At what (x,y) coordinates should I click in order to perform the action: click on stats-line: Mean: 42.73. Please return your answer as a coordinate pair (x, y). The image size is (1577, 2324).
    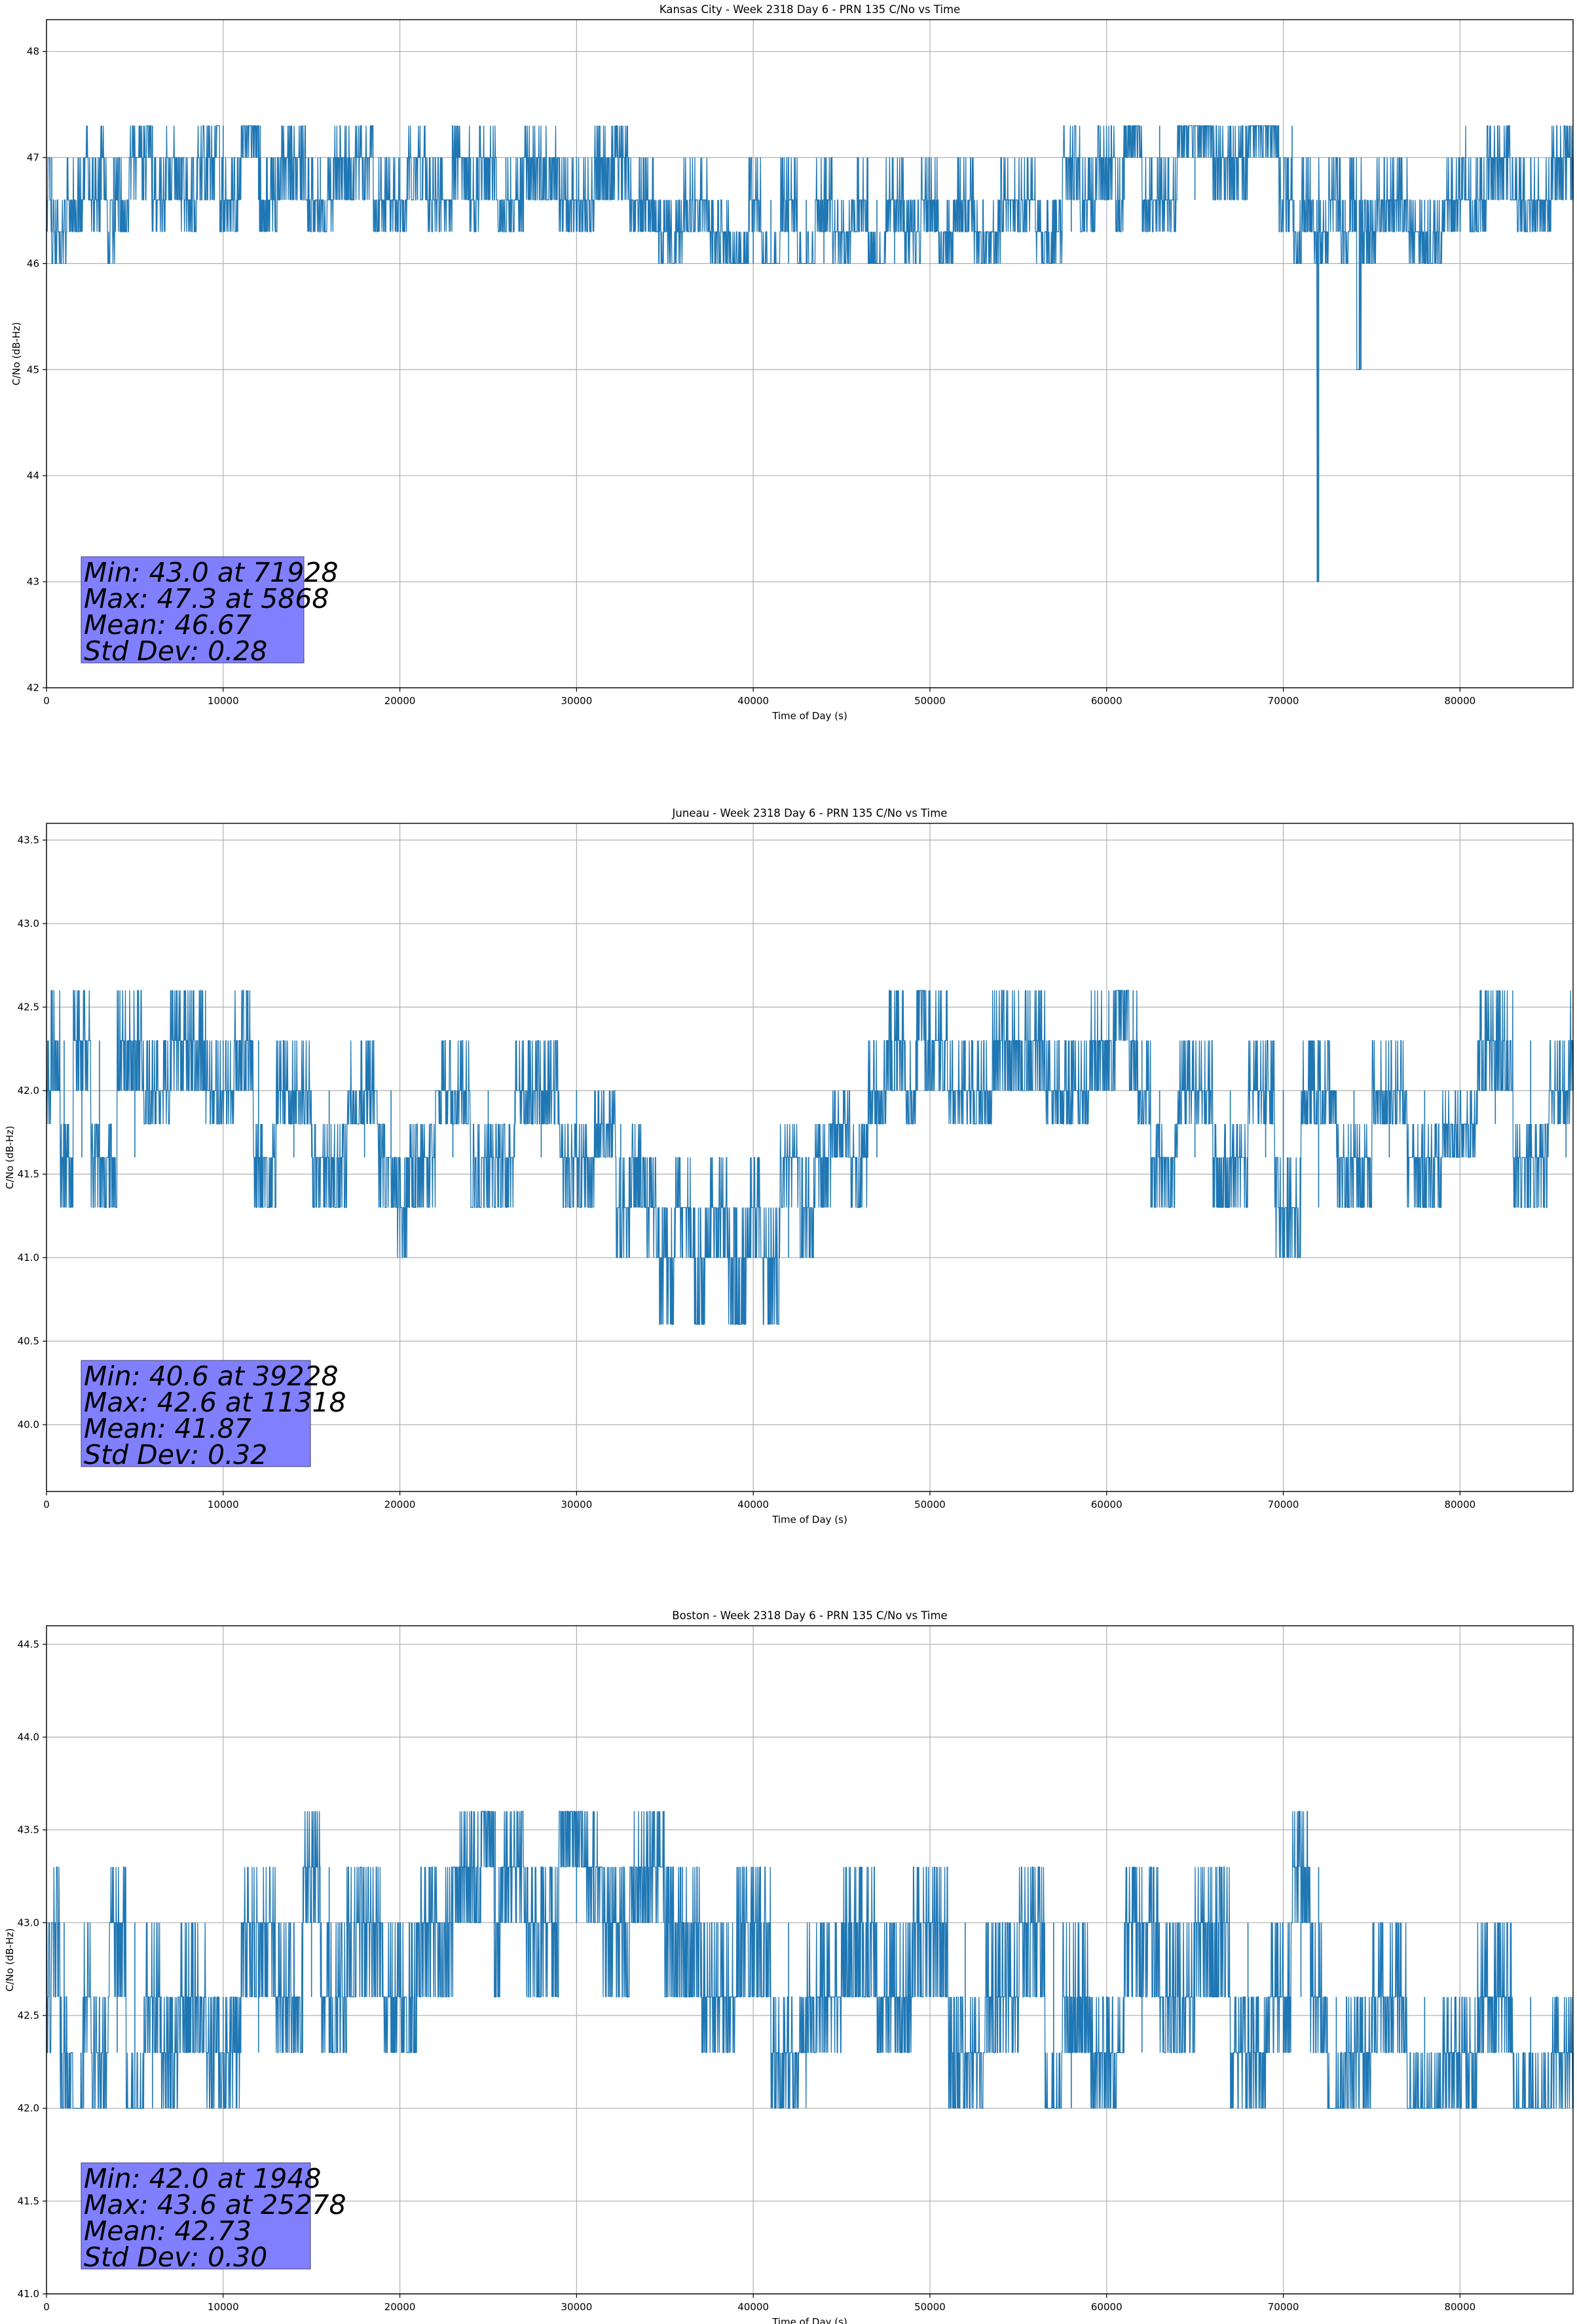
    Looking at the image, I should click on (167, 2231).